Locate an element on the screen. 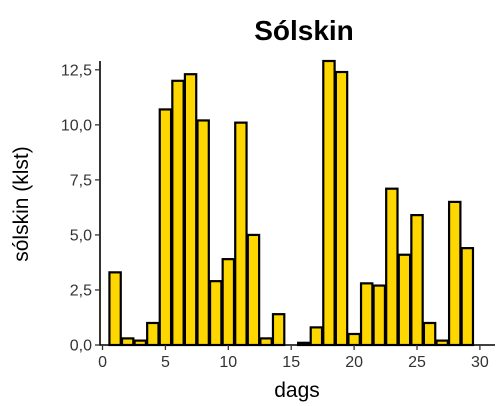 This screenshot has height=406, width=502. x-tick-label: 0 is located at coordinates (102, 362).